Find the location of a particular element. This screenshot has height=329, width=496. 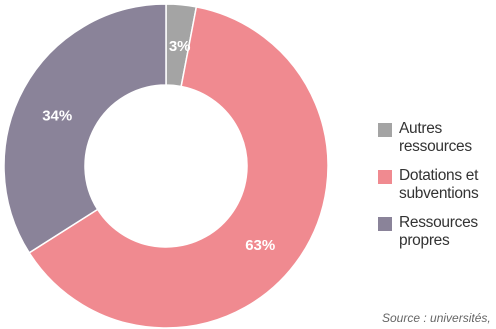

slice-value-label: 63% is located at coordinates (260, 245).